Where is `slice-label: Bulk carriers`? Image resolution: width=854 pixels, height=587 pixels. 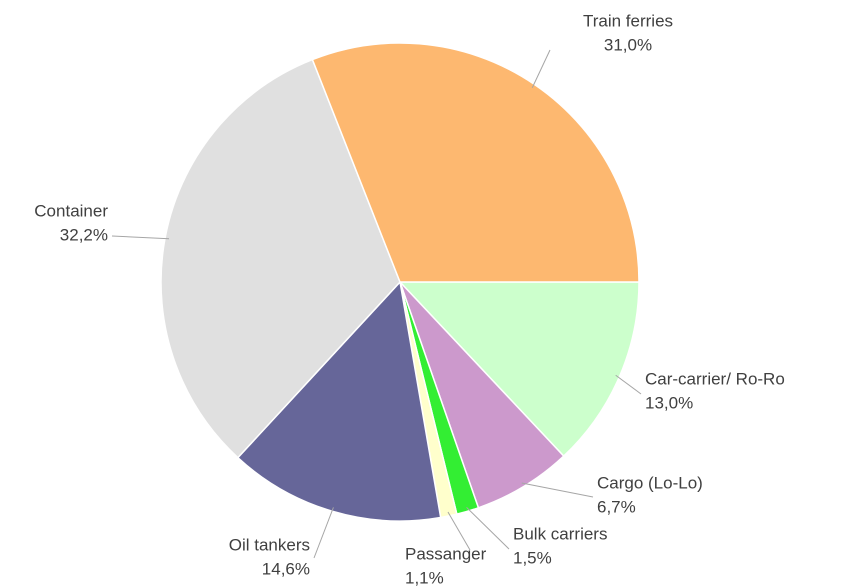 slice-label: Bulk carriers is located at coordinates (560, 533).